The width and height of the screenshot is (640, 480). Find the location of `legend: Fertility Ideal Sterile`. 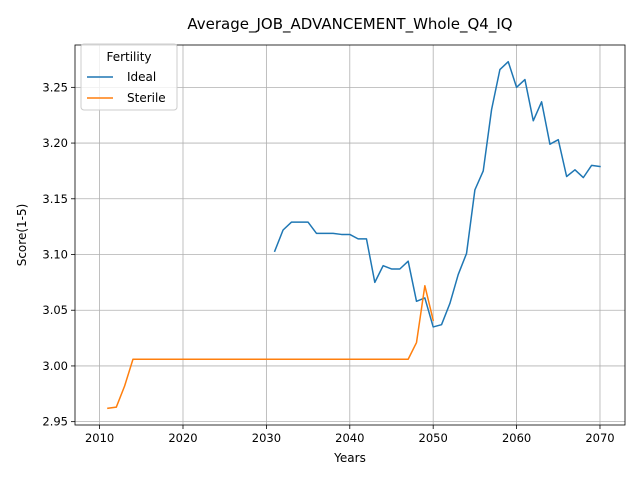

legend: Fertility Ideal Sterile is located at coordinates (129, 77).